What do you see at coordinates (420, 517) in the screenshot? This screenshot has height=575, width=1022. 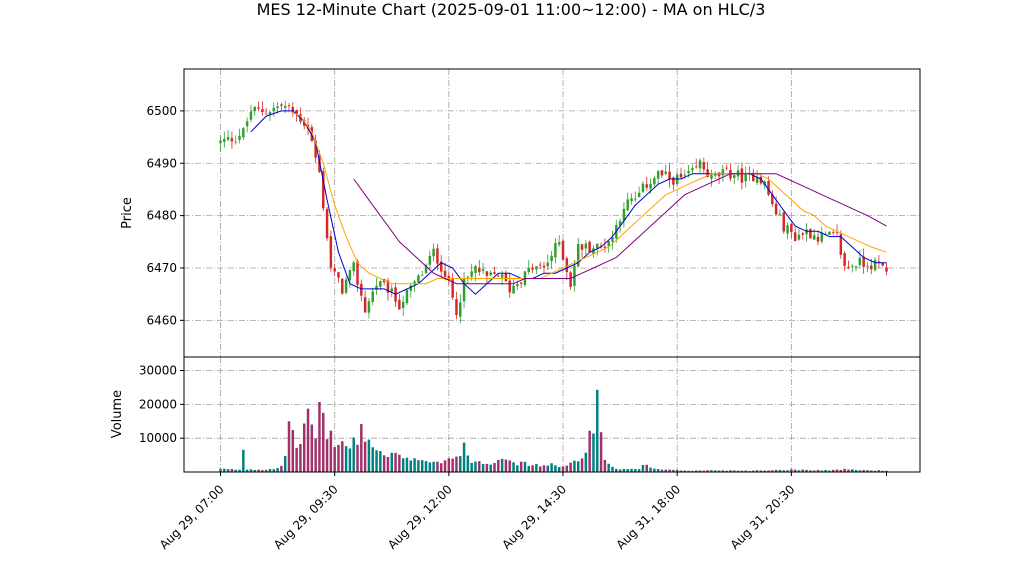 I see `x-tick-label: Aug 29, 12:00` at bounding box center [420, 517].